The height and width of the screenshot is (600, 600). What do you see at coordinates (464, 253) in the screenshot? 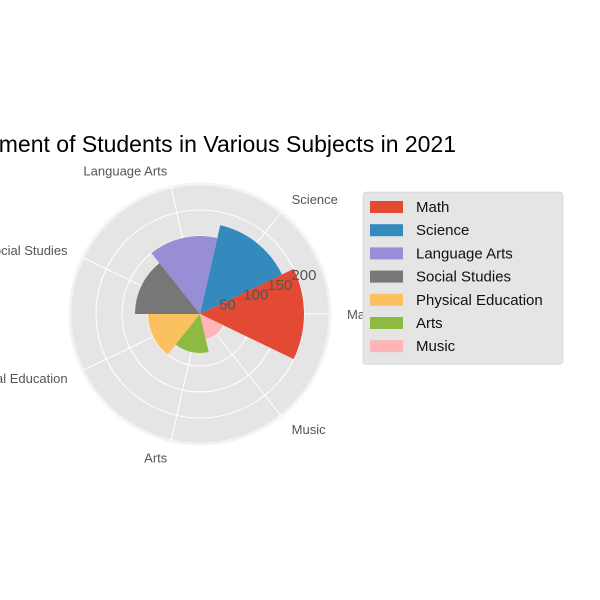
I see `legend-label-language-arts: Language Arts` at bounding box center [464, 253].